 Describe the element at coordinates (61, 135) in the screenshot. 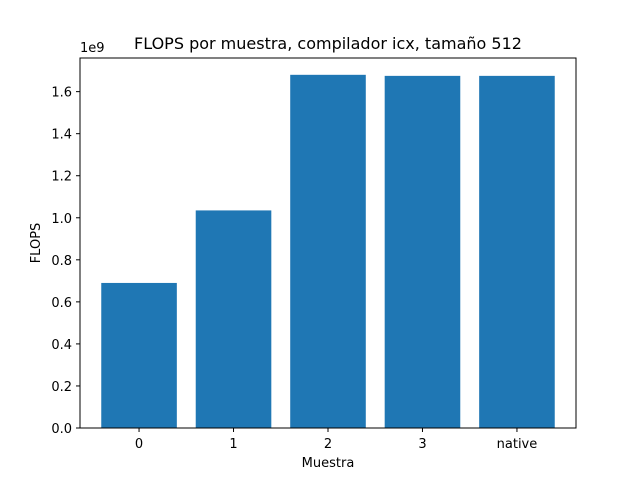

I see `y-tick-label: 1.4` at that location.